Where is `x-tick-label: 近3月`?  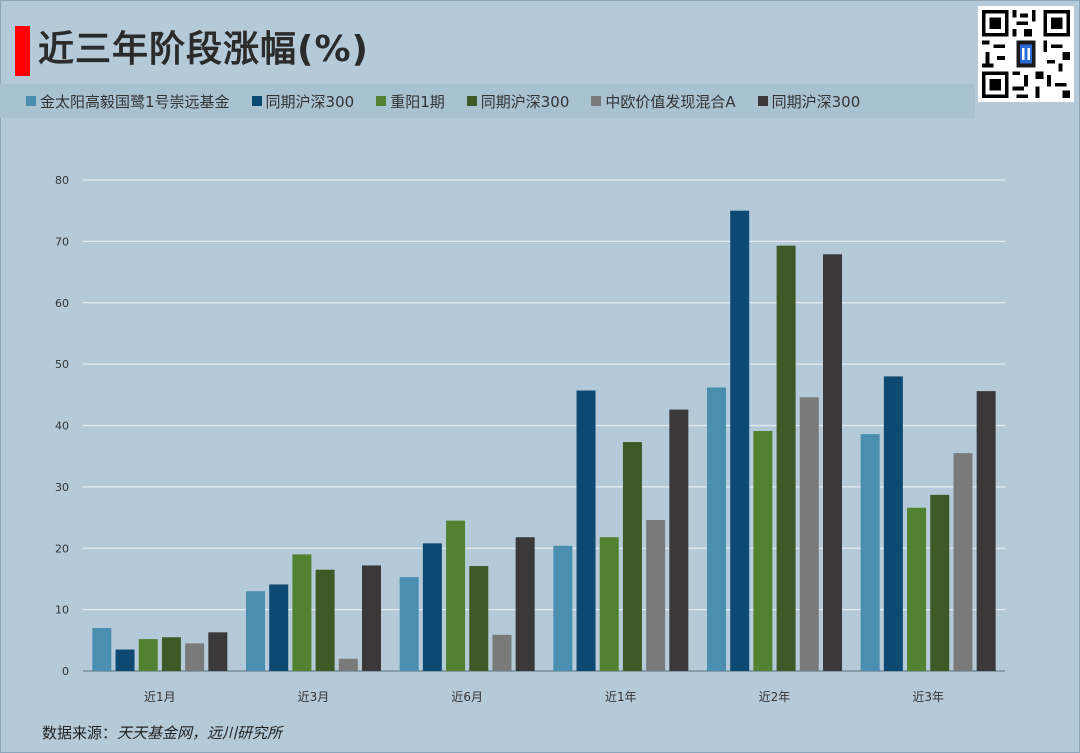
x-tick-label: 近3月 is located at coordinates (314, 697).